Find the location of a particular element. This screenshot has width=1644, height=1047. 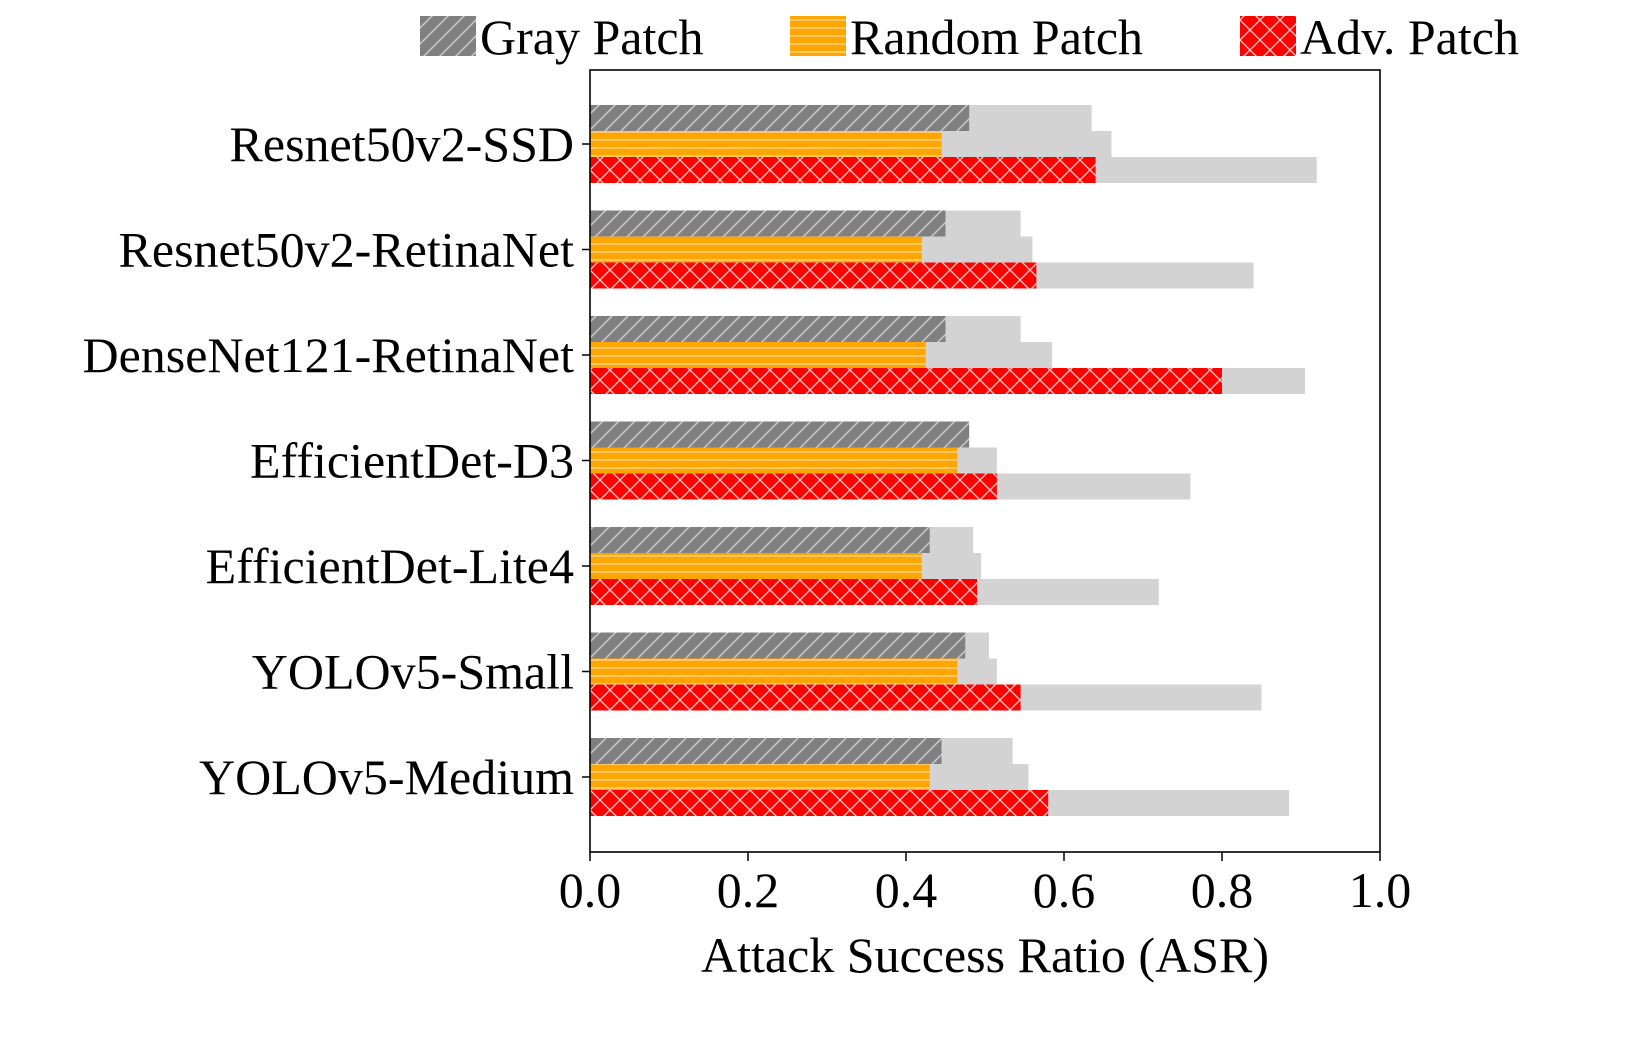

bar-hatch-random-patch-resnet50v2-ssd is located at coordinates (766, 144).